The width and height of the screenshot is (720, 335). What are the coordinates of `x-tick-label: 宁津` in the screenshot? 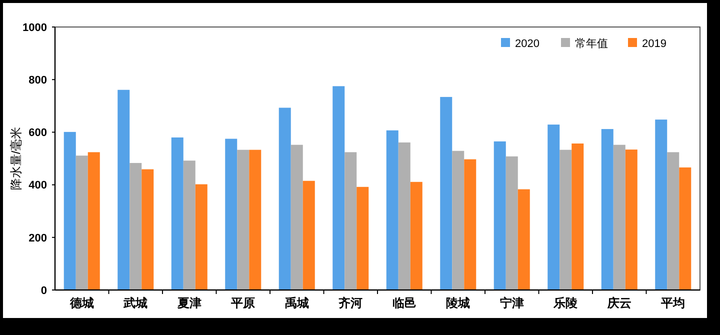 It's located at (512, 303).